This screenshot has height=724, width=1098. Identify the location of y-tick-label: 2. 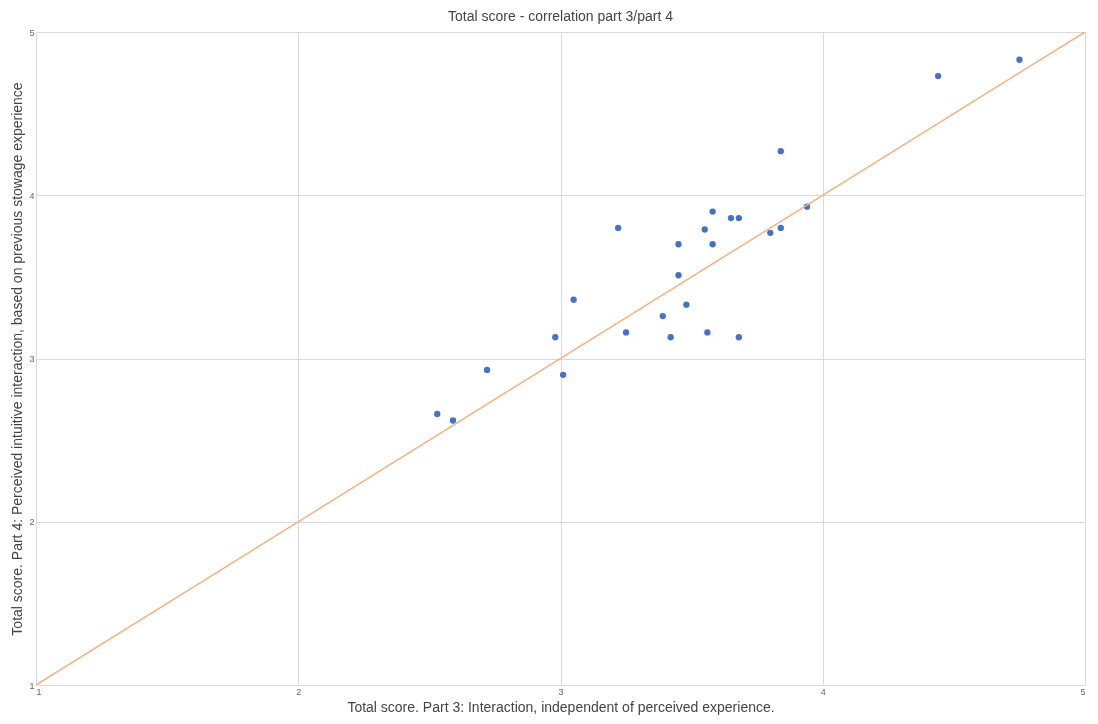
(32, 522).